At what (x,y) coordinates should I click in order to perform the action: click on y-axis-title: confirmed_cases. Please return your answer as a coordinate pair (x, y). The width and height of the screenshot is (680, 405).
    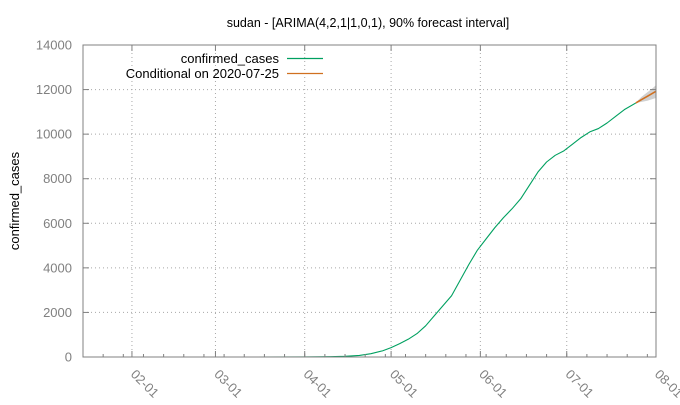
    Looking at the image, I should click on (14, 200).